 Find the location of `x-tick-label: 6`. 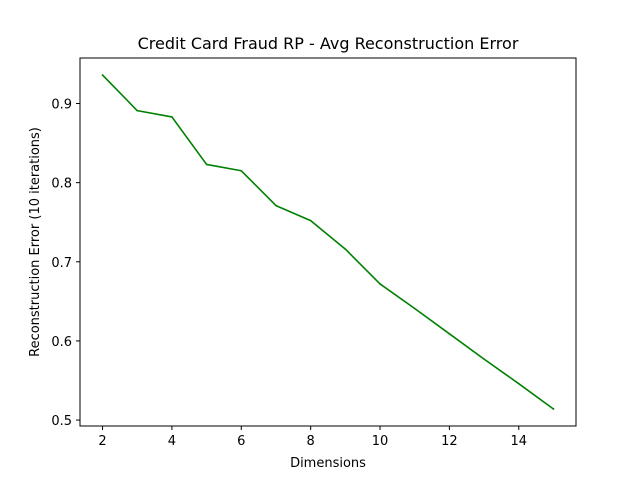

x-tick-label: 6 is located at coordinates (241, 441).